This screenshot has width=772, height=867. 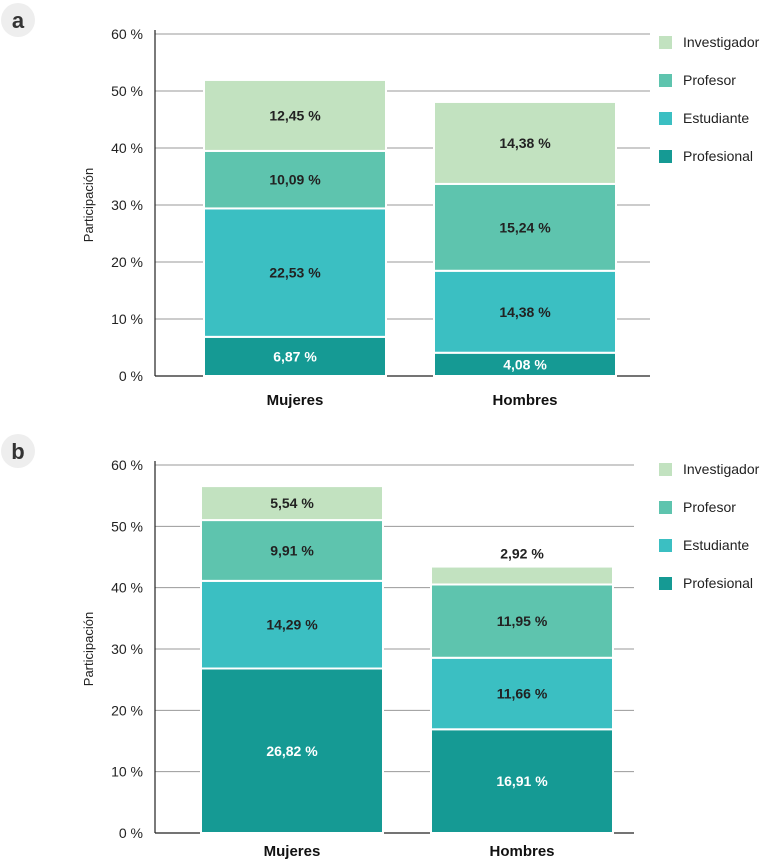 I want to click on data-label: 11,95 %, so click(x=522, y=621).